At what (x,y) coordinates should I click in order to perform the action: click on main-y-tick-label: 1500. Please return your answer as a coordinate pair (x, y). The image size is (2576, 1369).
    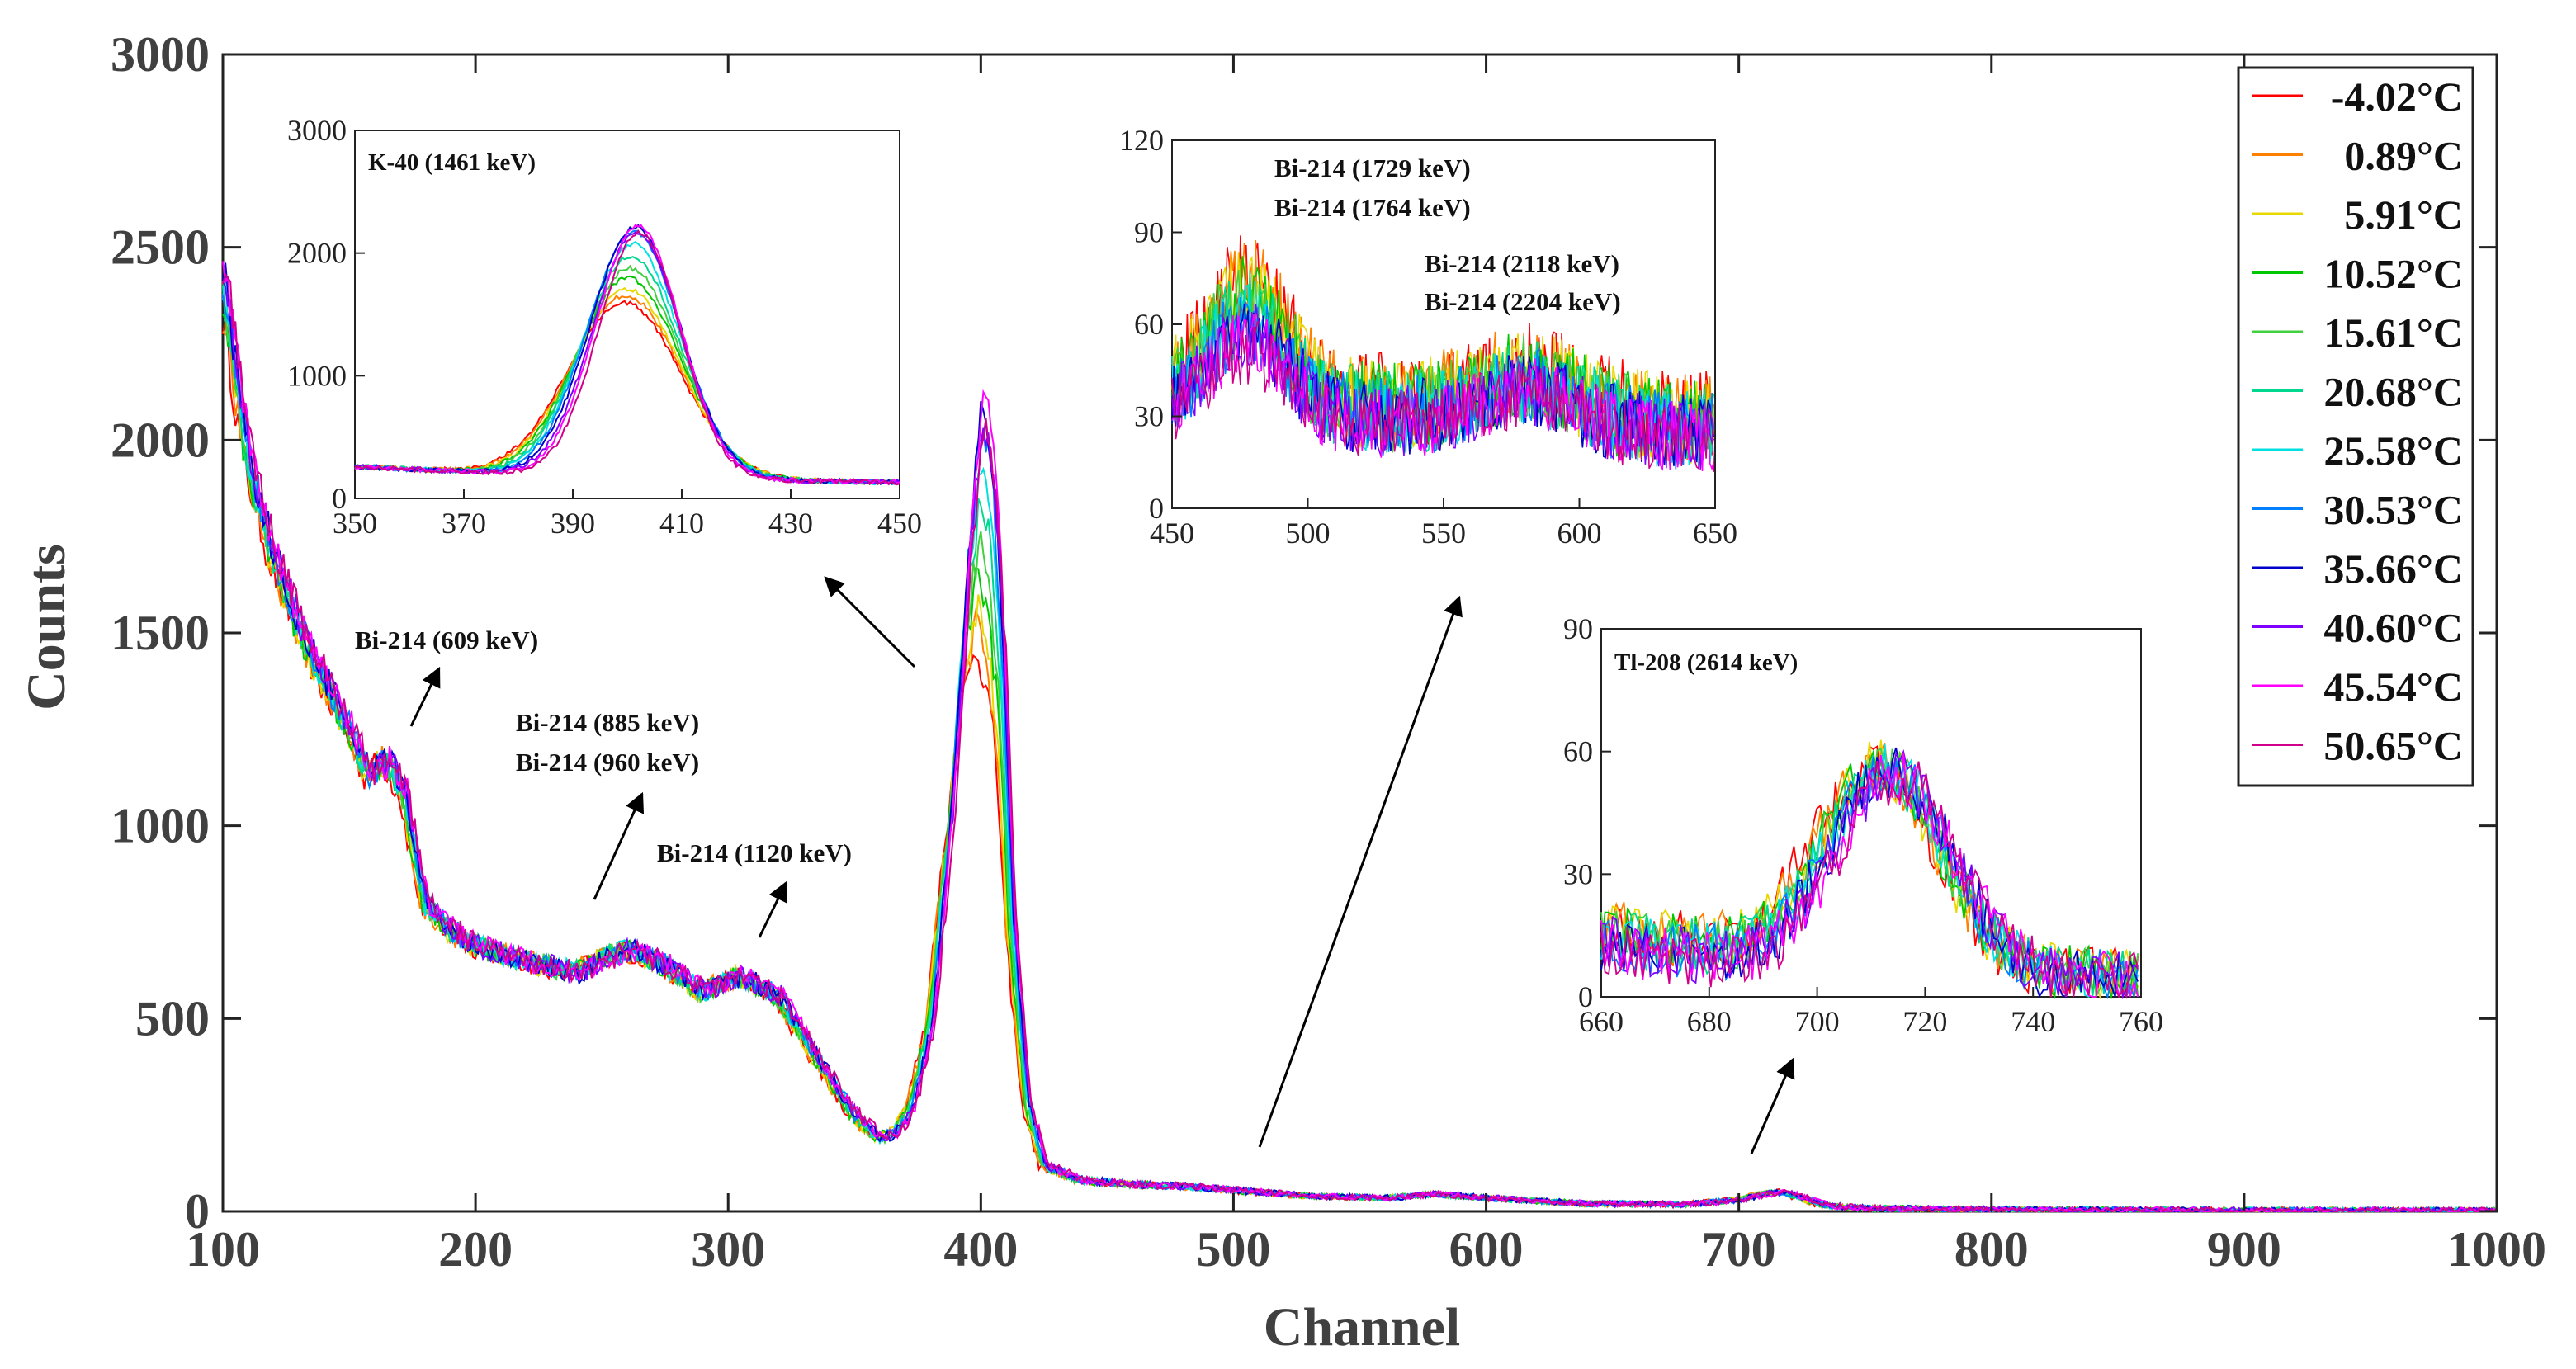
    Looking at the image, I should click on (160, 633).